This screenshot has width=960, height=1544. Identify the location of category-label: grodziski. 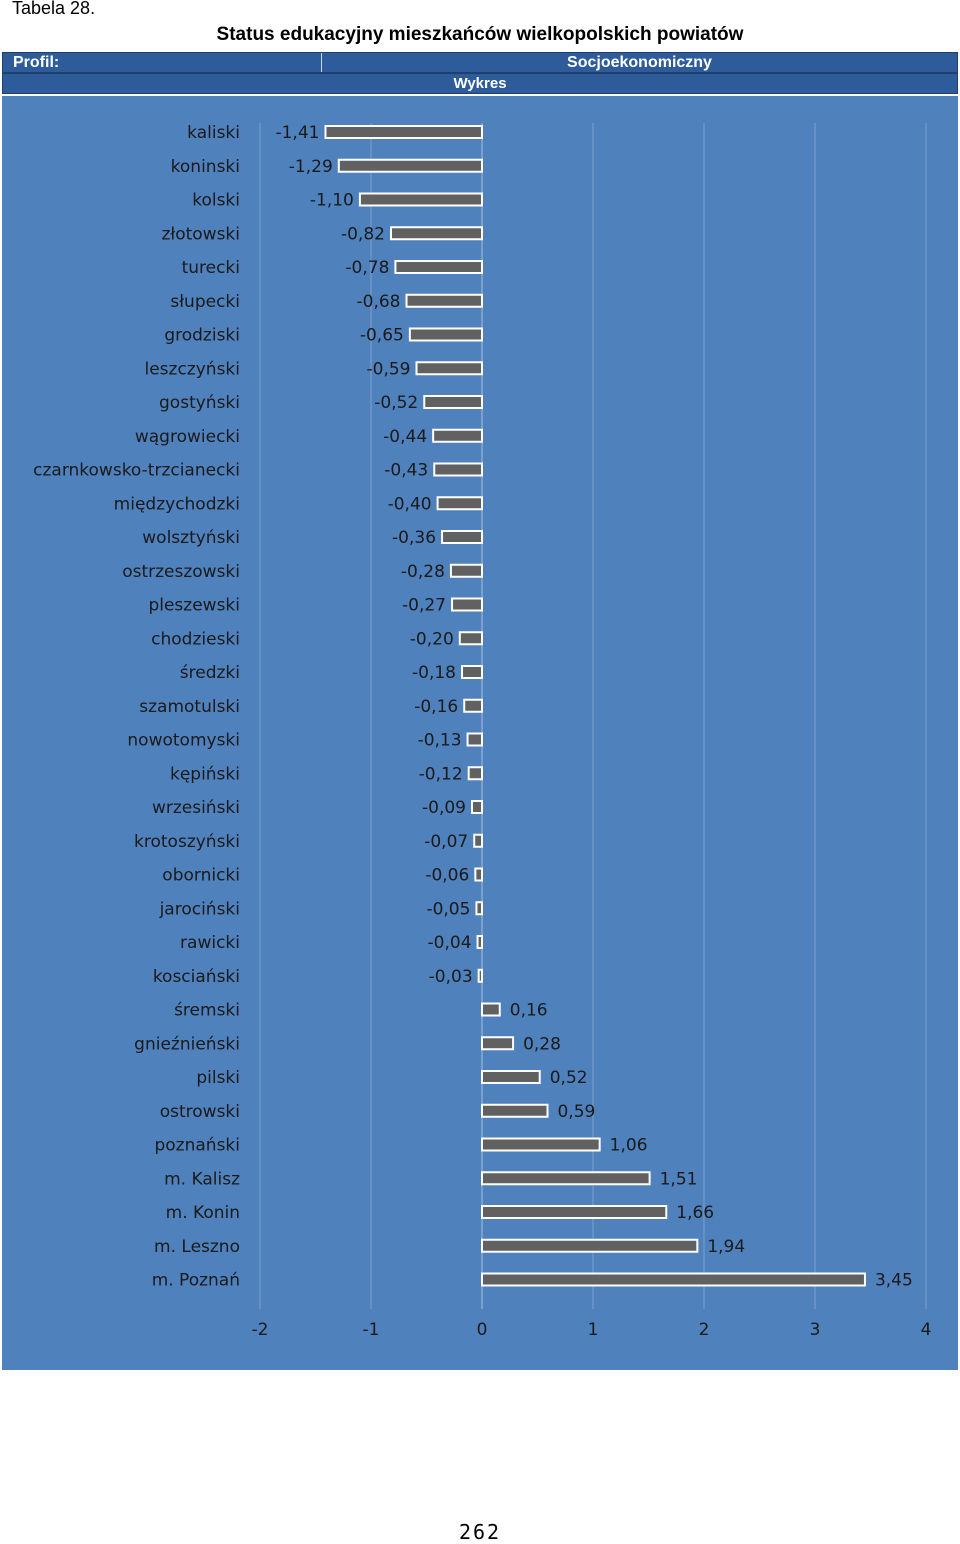
(202, 336).